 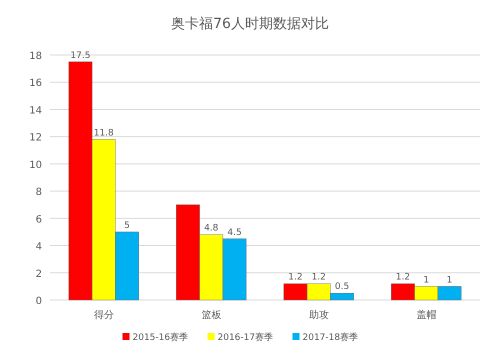 I want to click on y-tick-label: 0, so click(x=39, y=301).